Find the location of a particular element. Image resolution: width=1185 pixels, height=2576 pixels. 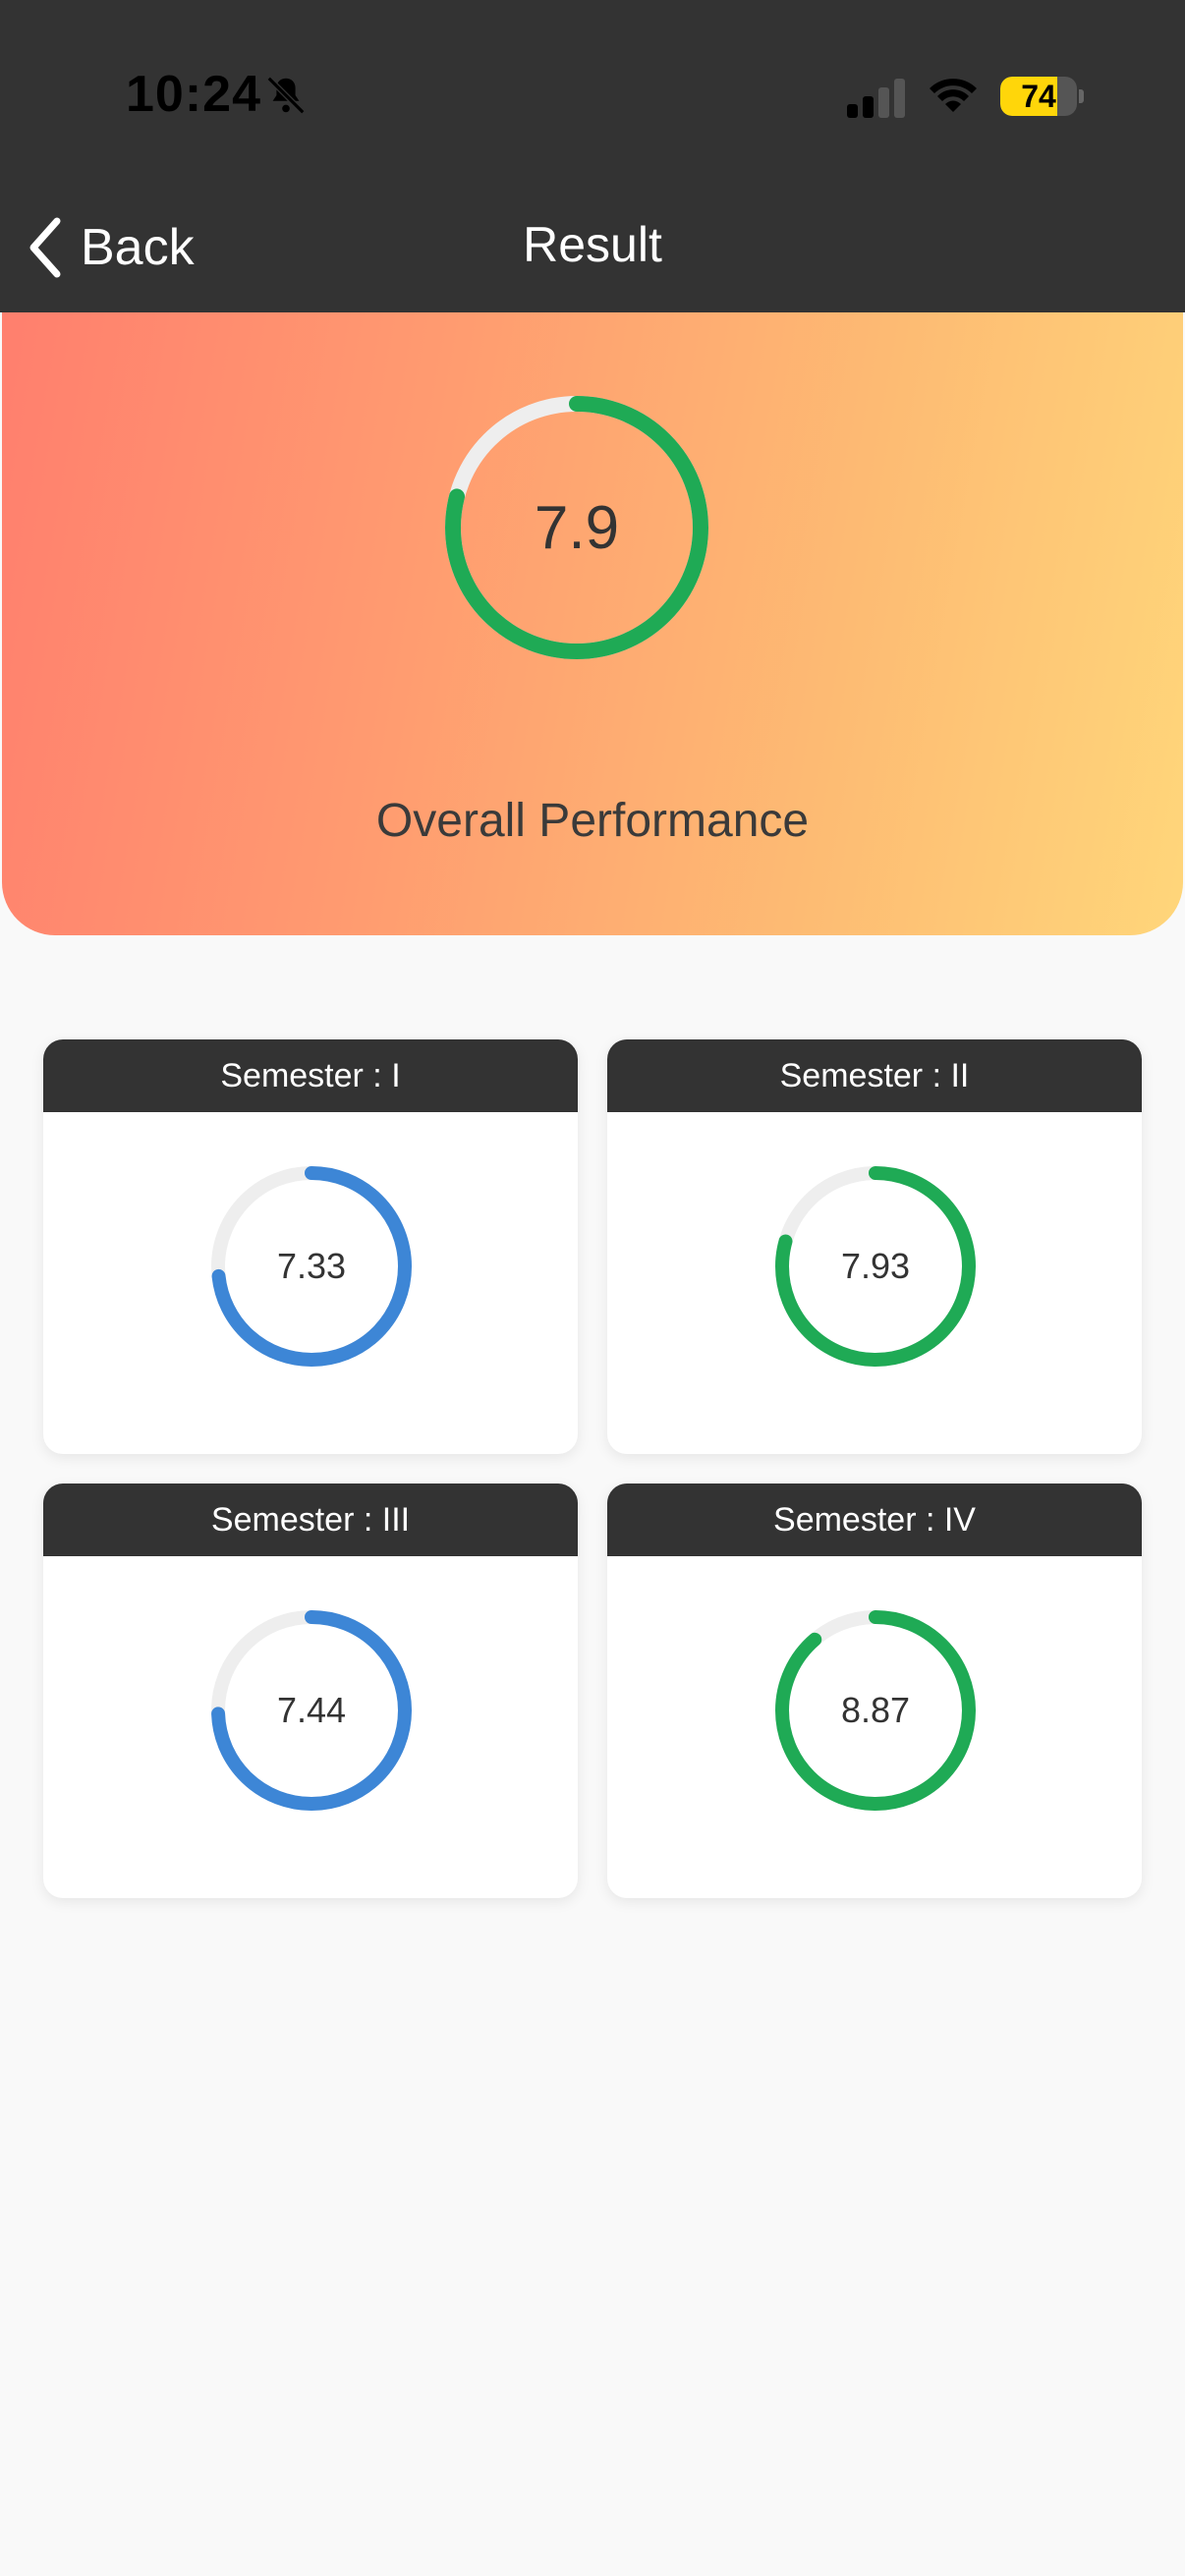

top-bar: 10:24 74 Back Result is located at coordinates (592, 156).